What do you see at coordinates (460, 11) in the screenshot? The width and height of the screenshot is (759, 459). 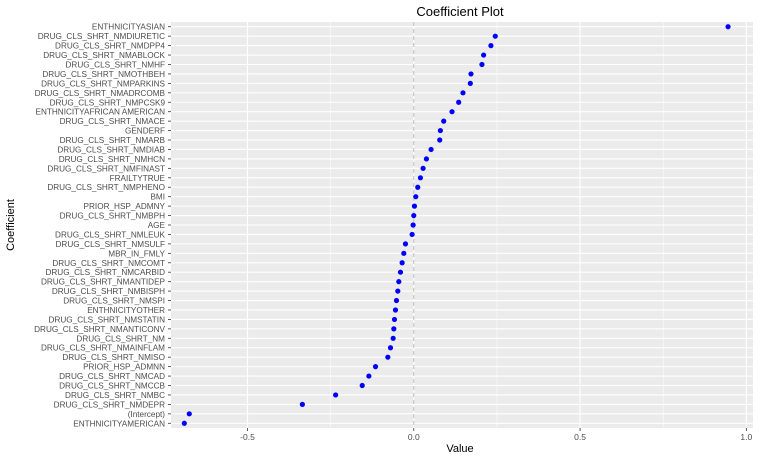 I see `chart-title: Coefficient Plot` at bounding box center [460, 11].